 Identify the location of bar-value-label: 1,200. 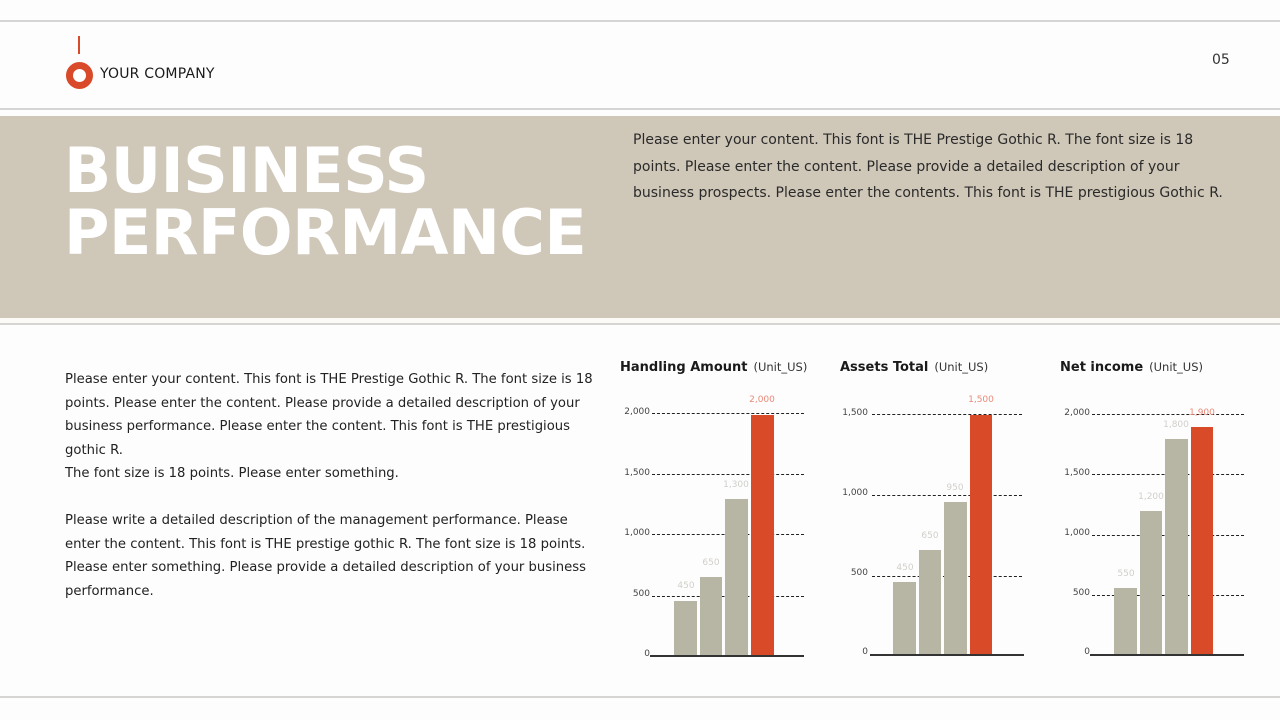
(1151, 497).